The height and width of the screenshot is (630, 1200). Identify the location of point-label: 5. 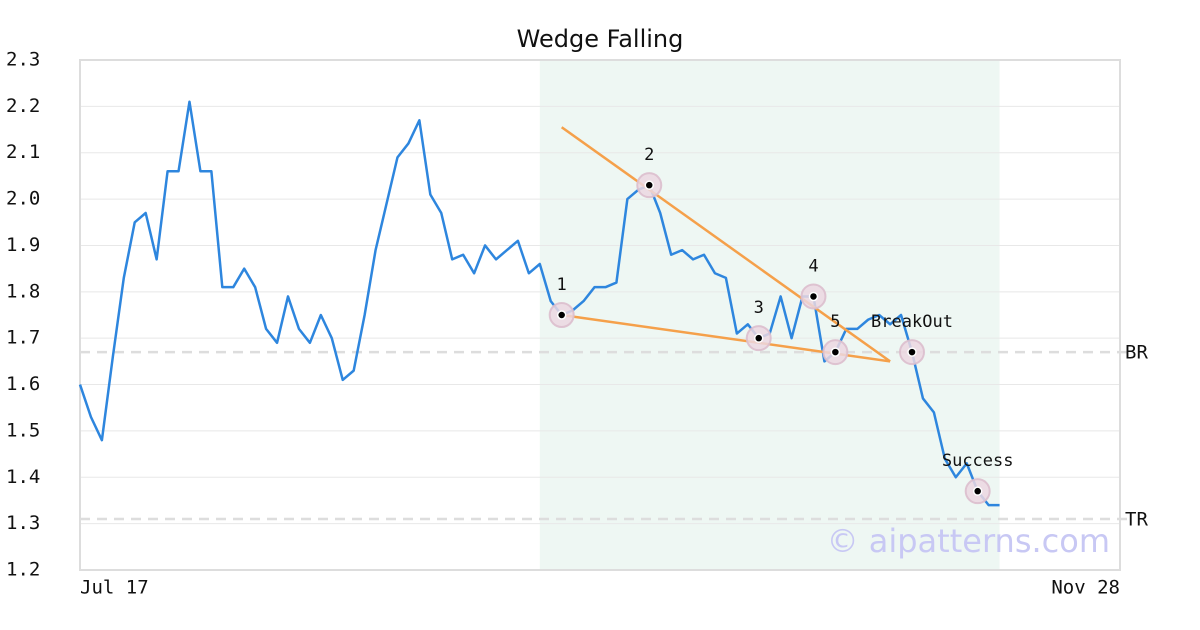
(835, 322).